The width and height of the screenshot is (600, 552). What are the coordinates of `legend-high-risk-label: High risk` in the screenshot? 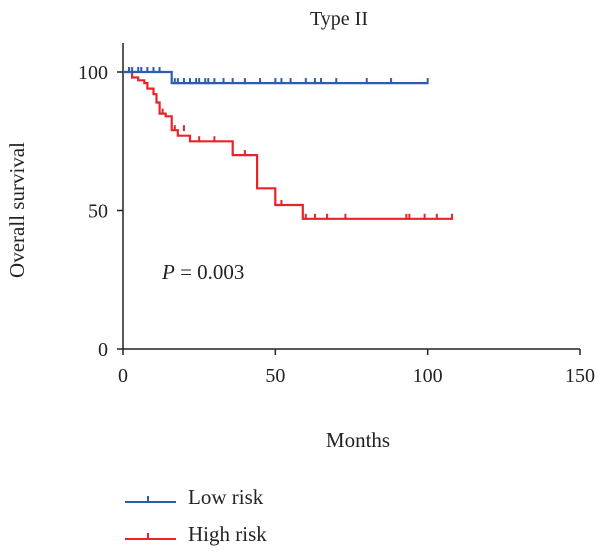 It's located at (227, 534).